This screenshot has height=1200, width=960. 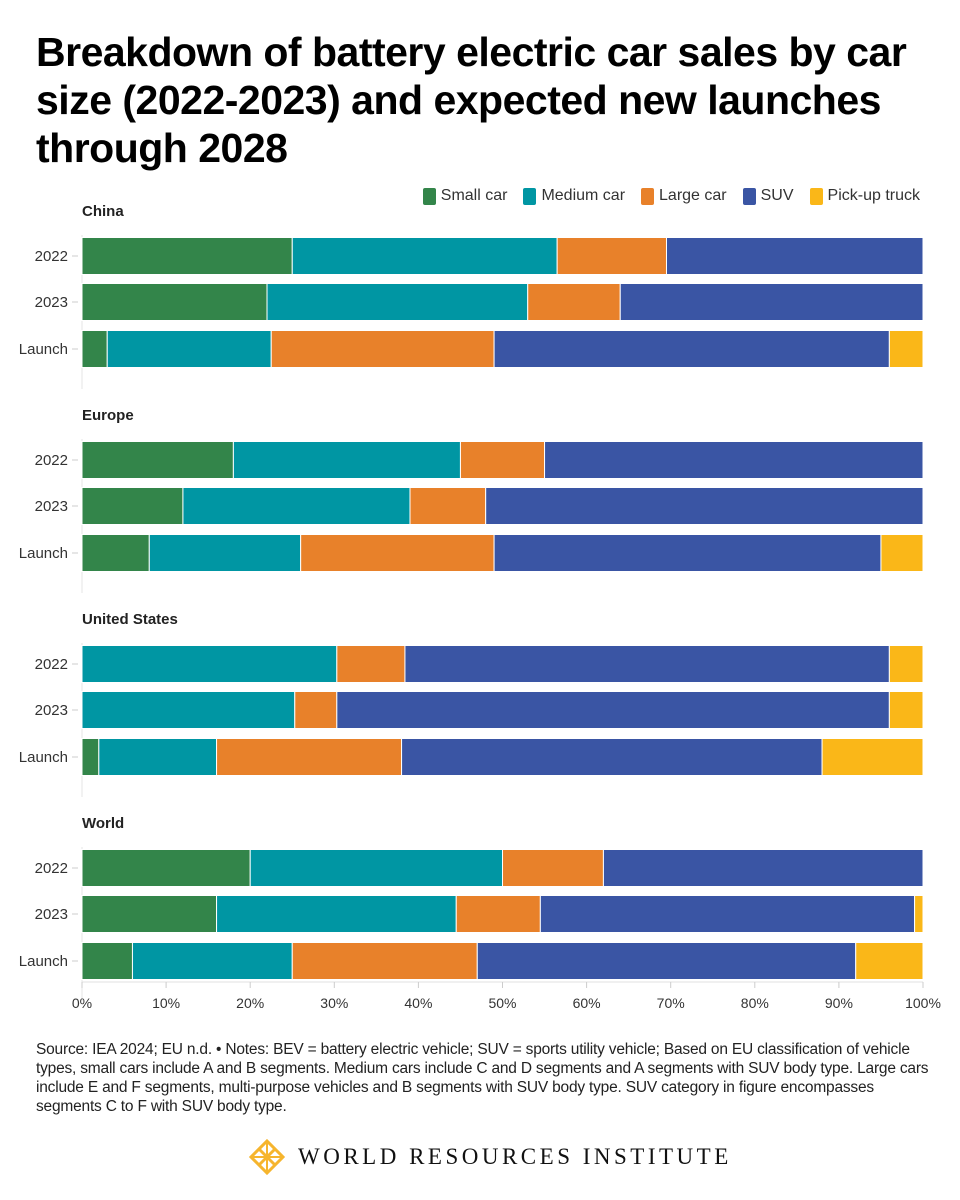 I want to click on bar-segment-united-states-2023-large-car, so click(x=316, y=710).